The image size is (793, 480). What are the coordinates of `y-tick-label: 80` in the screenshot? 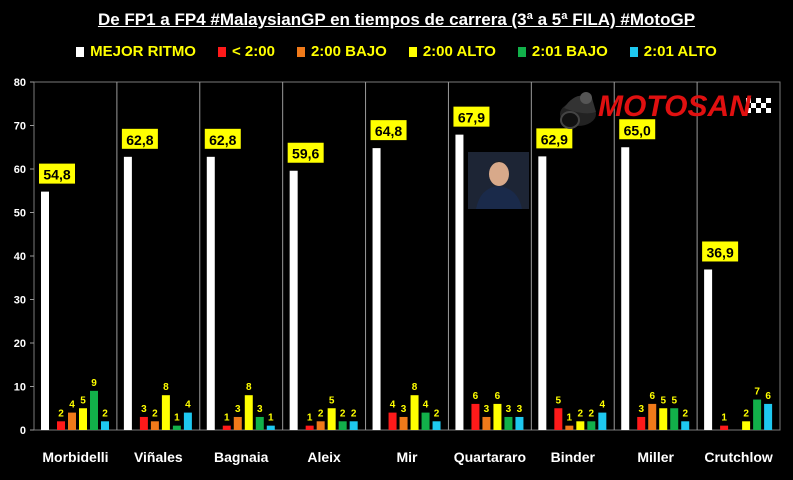 It's located at (20, 83).